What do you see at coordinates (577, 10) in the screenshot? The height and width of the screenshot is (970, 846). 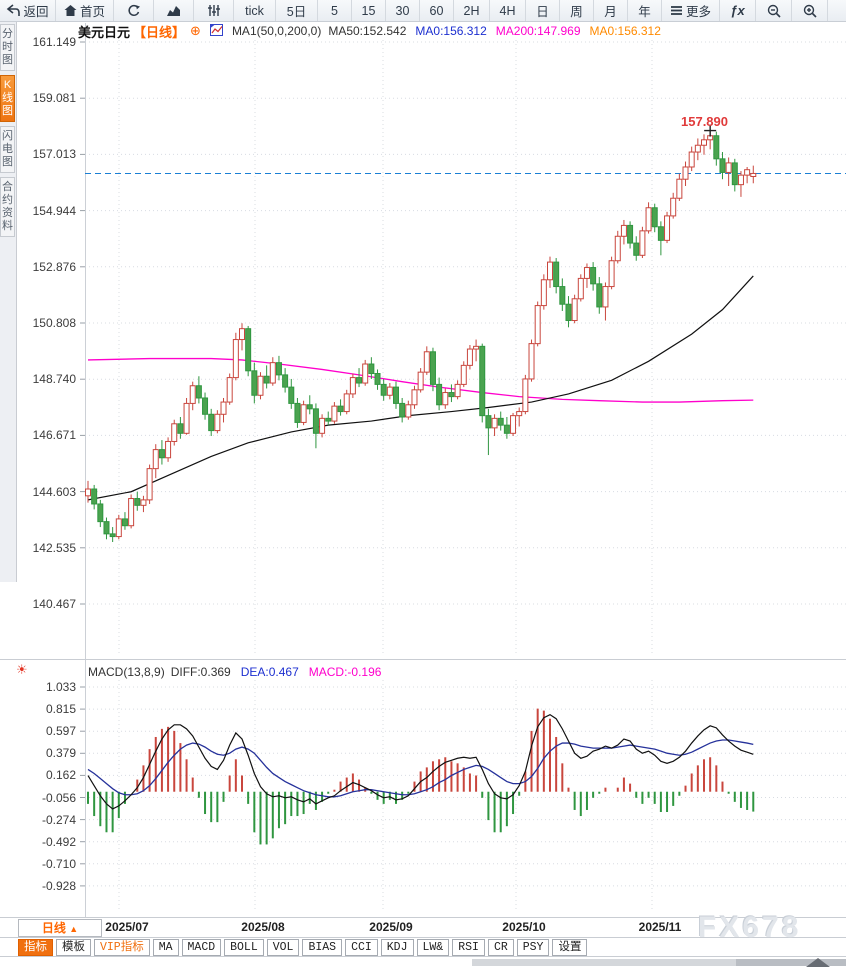 I see `interval-week-button: 周` at bounding box center [577, 10].